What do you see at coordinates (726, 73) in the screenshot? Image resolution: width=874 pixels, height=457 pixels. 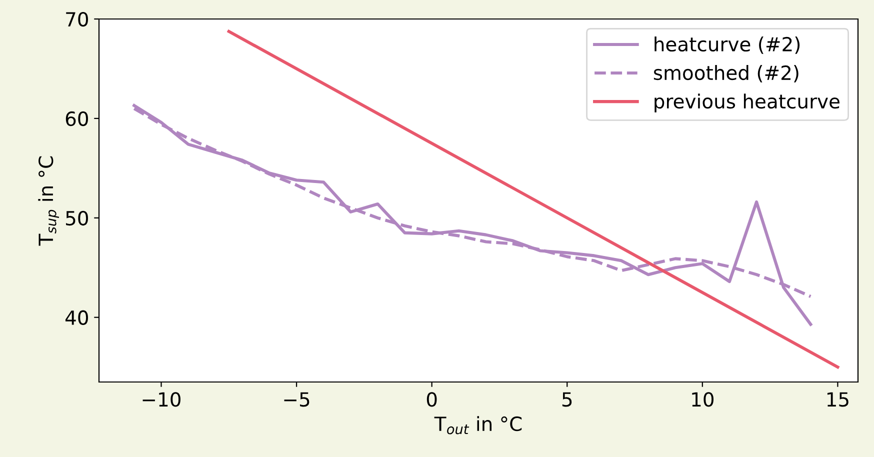 I see `legend-label: smoothed (#2)` at bounding box center [726, 73].